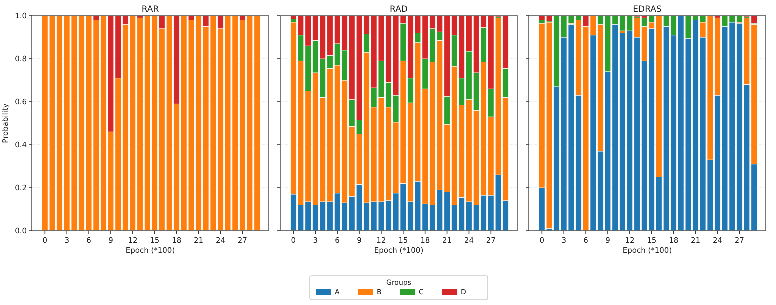 The height and width of the screenshot is (305, 776). What do you see at coordinates (151, 10) in the screenshot?
I see `chart-title: RAR` at bounding box center [151, 10].